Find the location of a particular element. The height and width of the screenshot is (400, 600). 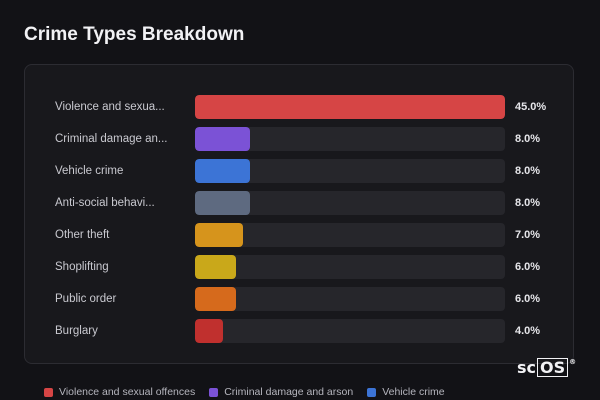

bar-row: Burglary 4.0% is located at coordinates (299, 331).